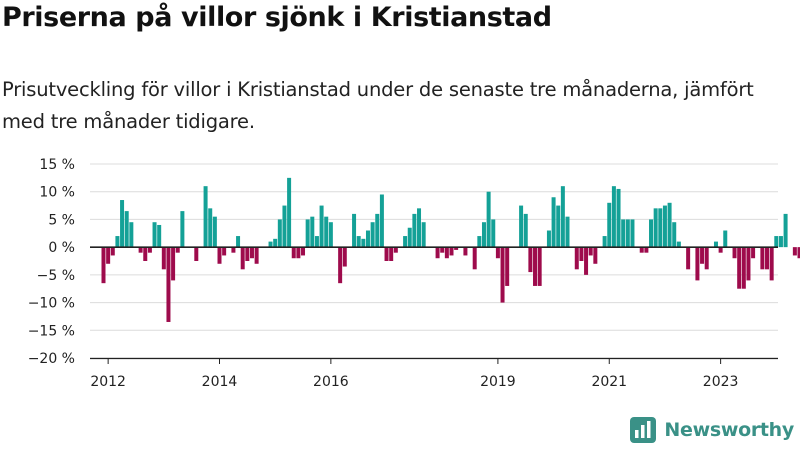 This screenshot has height=450, width=800. Describe the element at coordinates (498, 382) in the screenshot. I see `x-tick-label: 2019` at that location.